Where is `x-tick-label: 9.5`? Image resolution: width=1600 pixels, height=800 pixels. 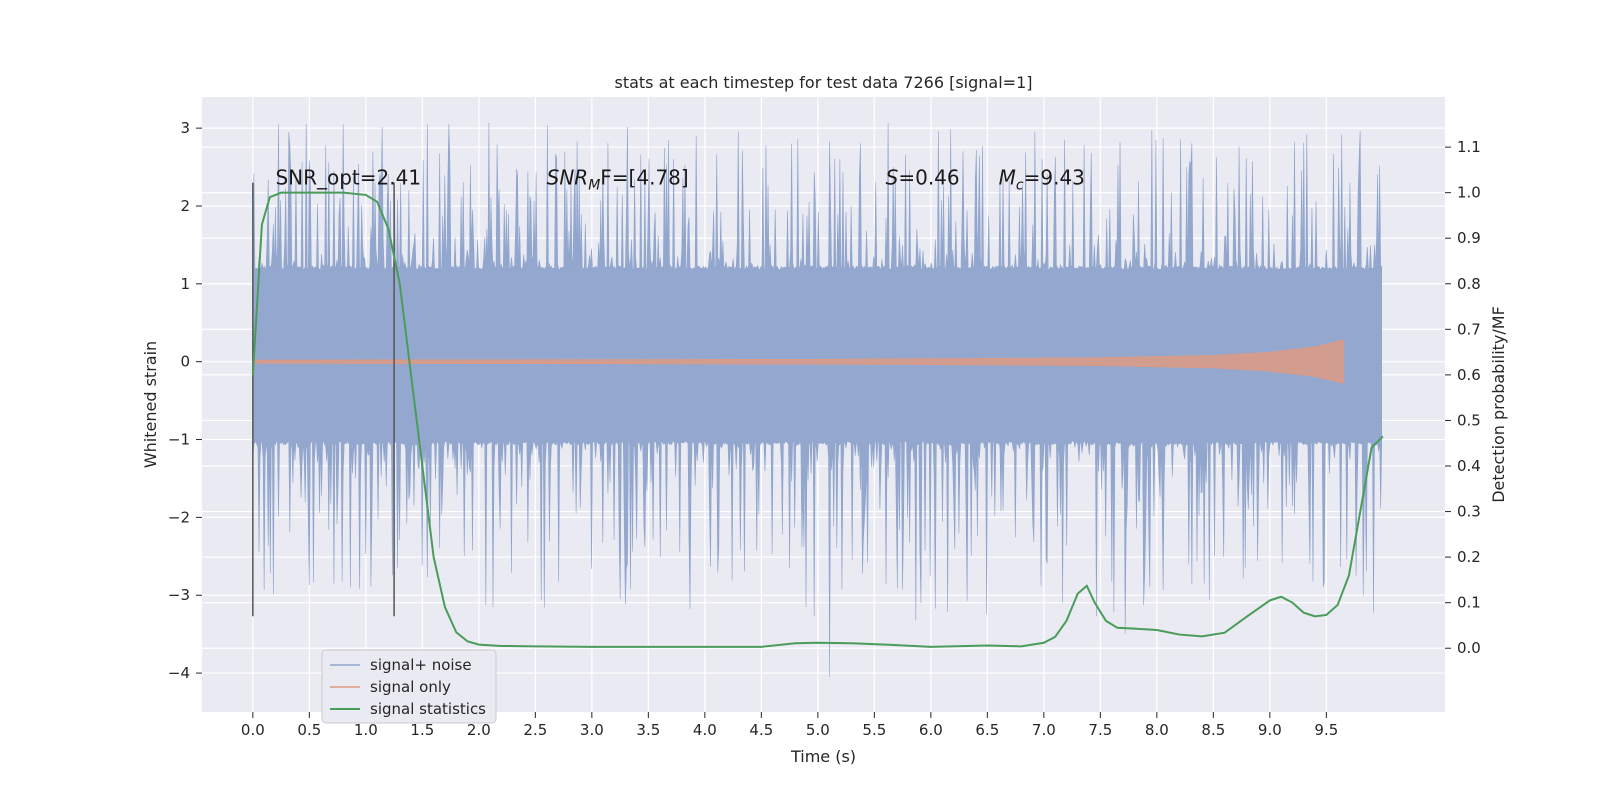
x-tick-label: 9.5 is located at coordinates (1326, 730).